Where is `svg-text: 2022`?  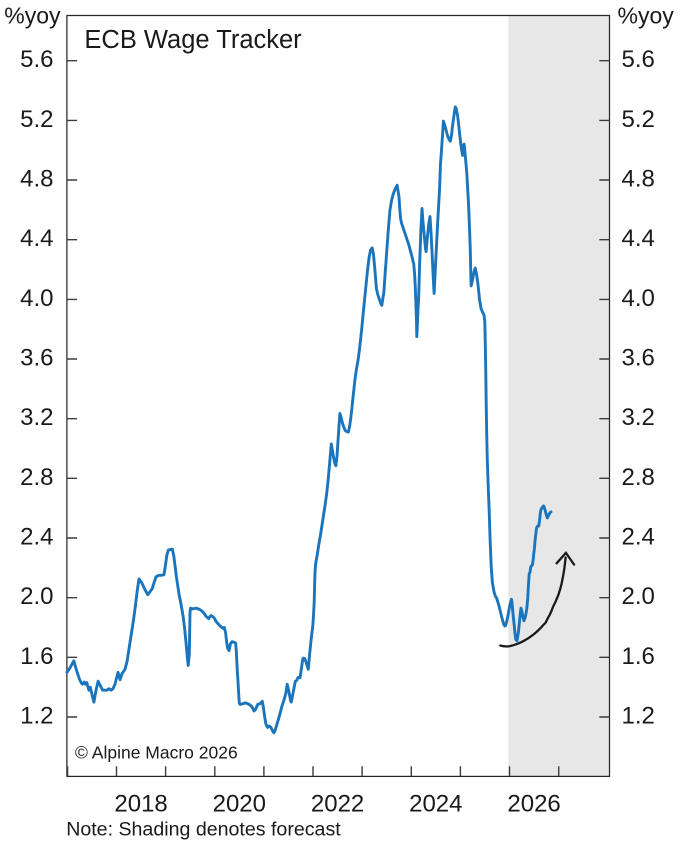 svg-text: 2022 is located at coordinates (337, 804).